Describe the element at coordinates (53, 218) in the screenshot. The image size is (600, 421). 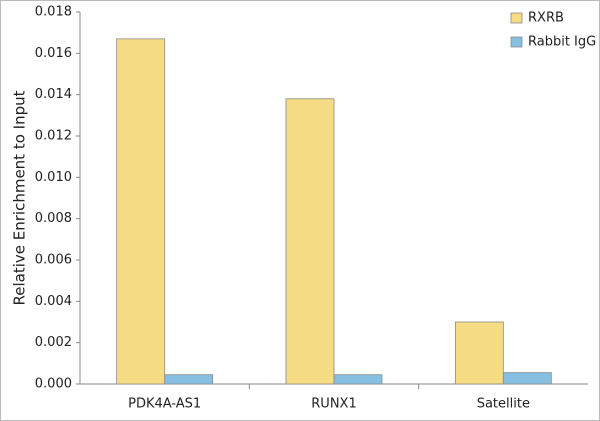
I see `y-tick-label: 0.008` at that location.